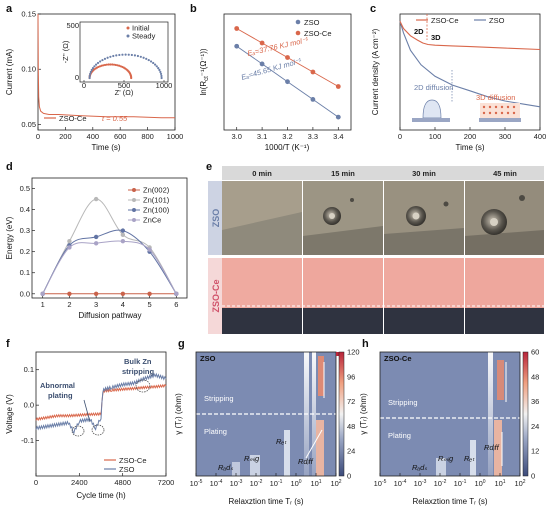 Image resolution: width=549 pixels, height=512 pixels. I want to click on time-label-45: 45 min, so click(505, 173).